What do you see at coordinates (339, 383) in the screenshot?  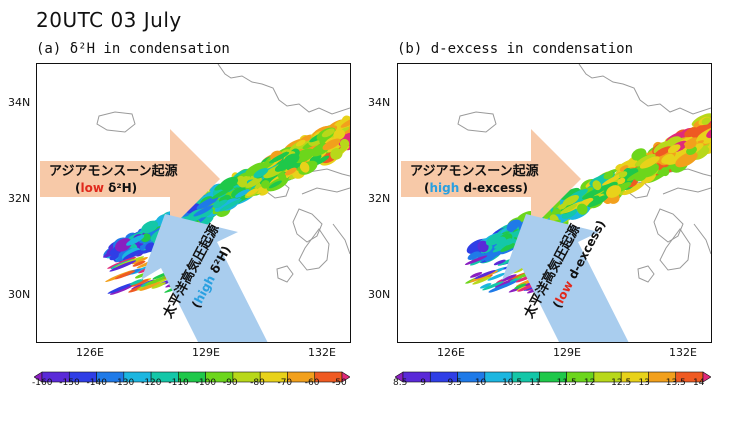 I see `colorbar-tick-label: -50` at bounding box center [339, 383].